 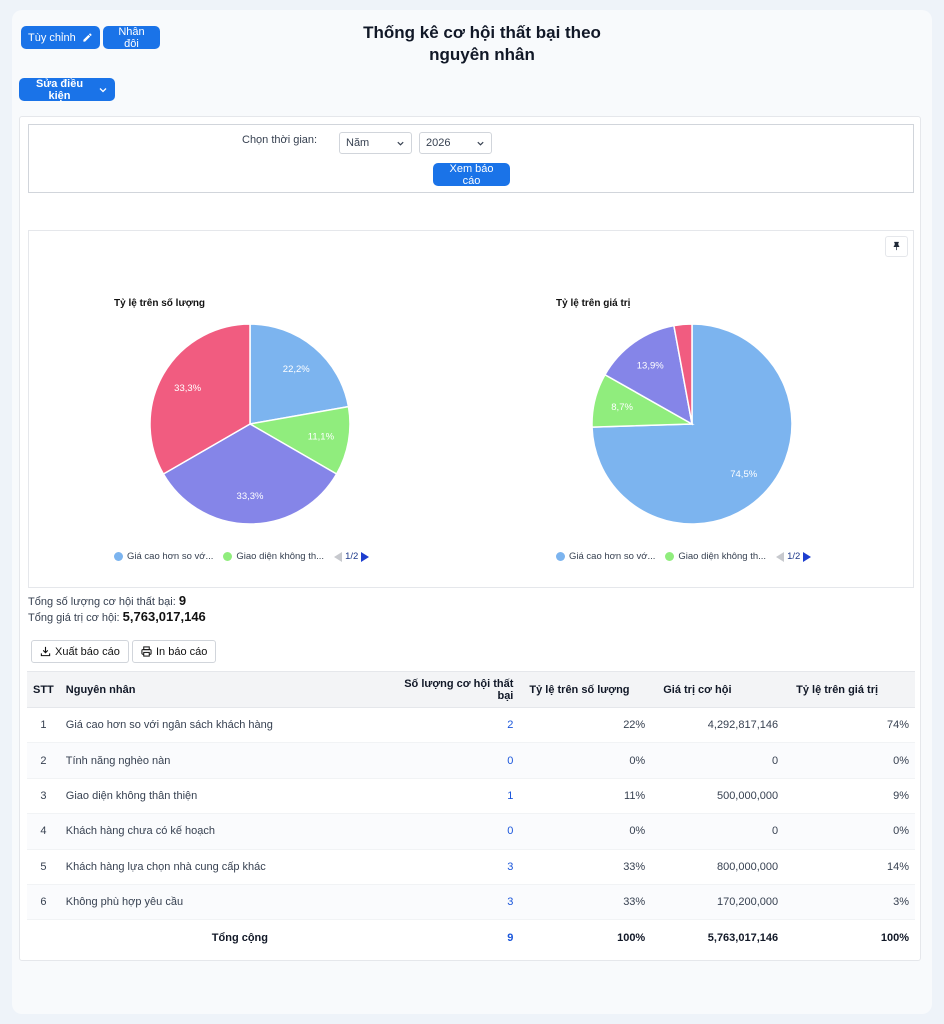 What do you see at coordinates (471, 158) in the screenshot?
I see `filter-panel: Chọn thời gian: Năm 2026 Xem báo cáo` at bounding box center [471, 158].